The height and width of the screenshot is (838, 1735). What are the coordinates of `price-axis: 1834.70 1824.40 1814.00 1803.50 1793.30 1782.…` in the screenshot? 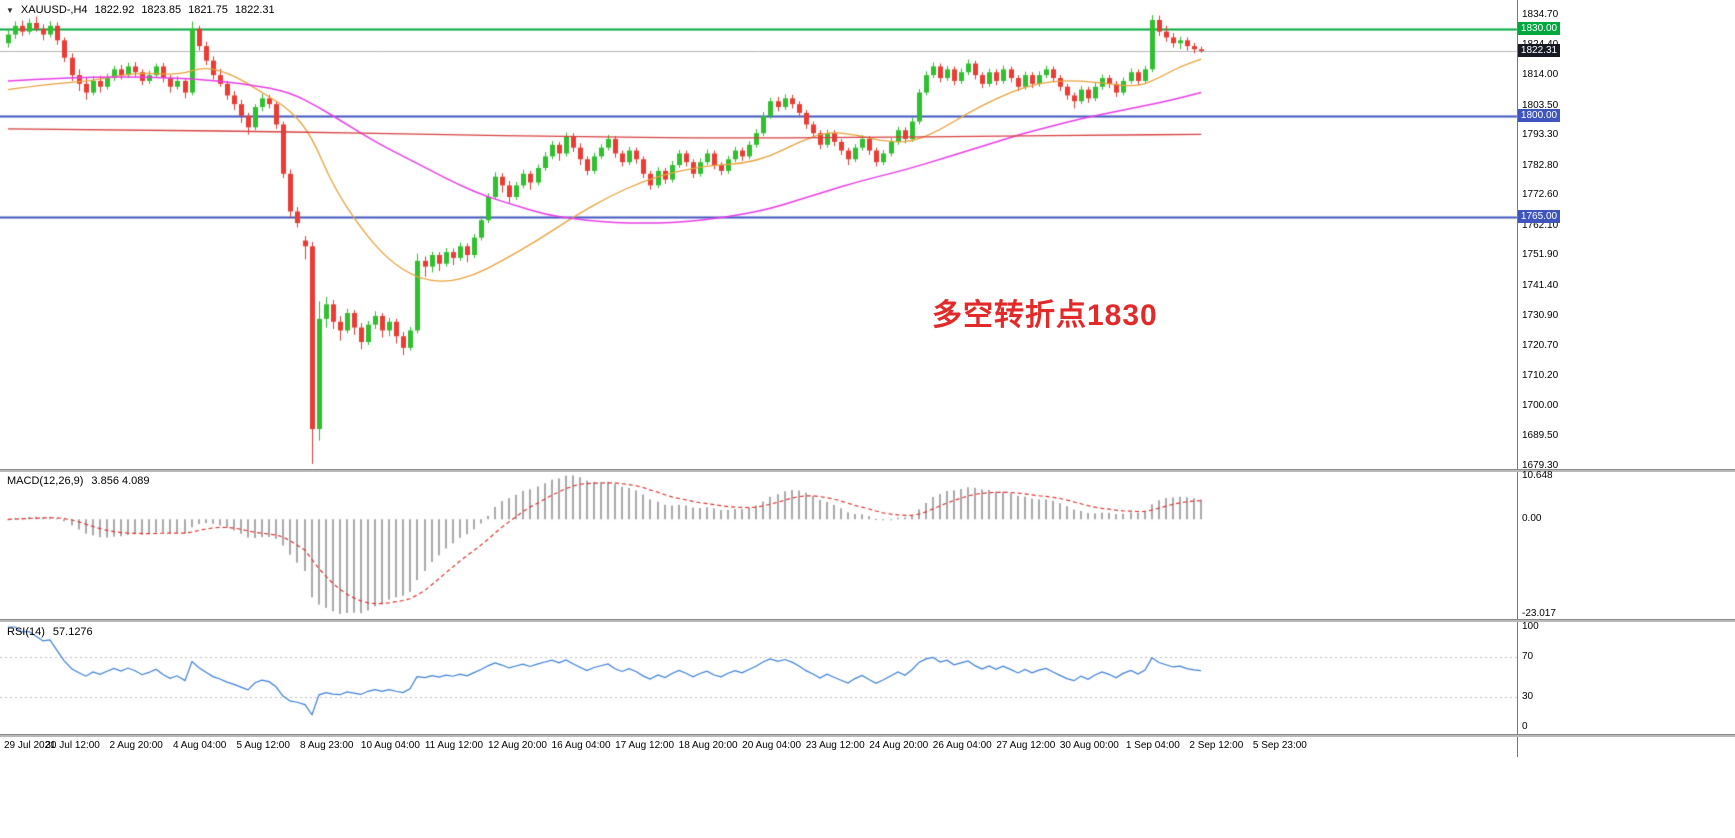 It's located at (1625, 378).